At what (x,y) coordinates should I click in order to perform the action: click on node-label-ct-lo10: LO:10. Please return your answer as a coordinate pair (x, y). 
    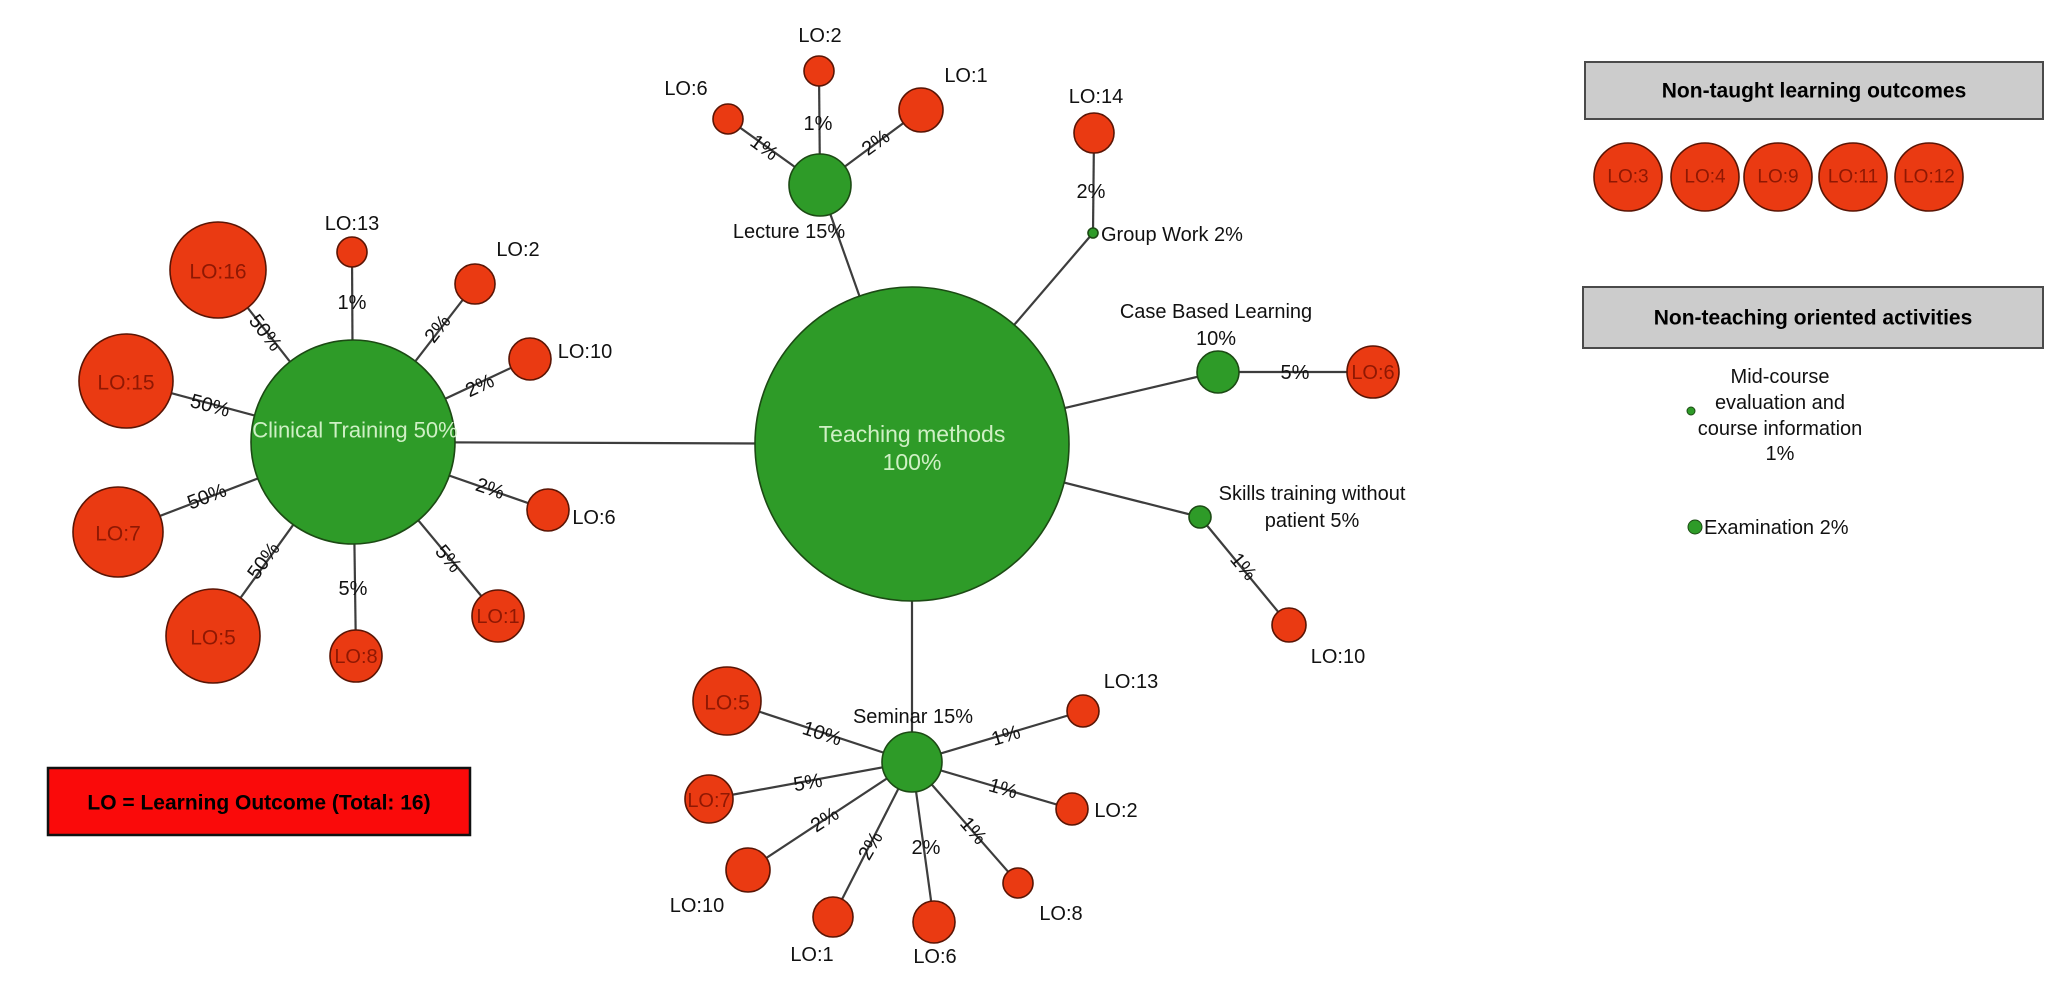
    Looking at the image, I should click on (585, 352).